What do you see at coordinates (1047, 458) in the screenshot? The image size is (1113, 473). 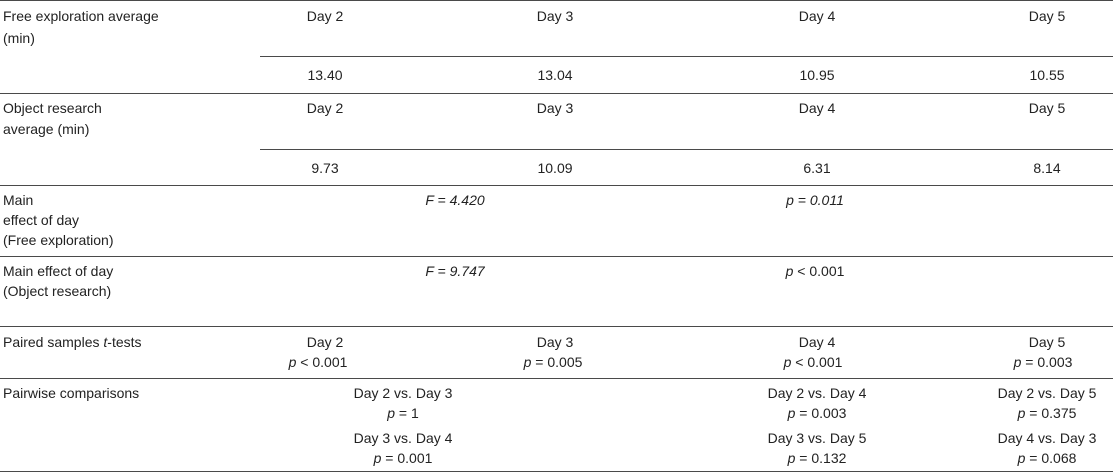 I see `p-value: p = 0.068` at bounding box center [1047, 458].